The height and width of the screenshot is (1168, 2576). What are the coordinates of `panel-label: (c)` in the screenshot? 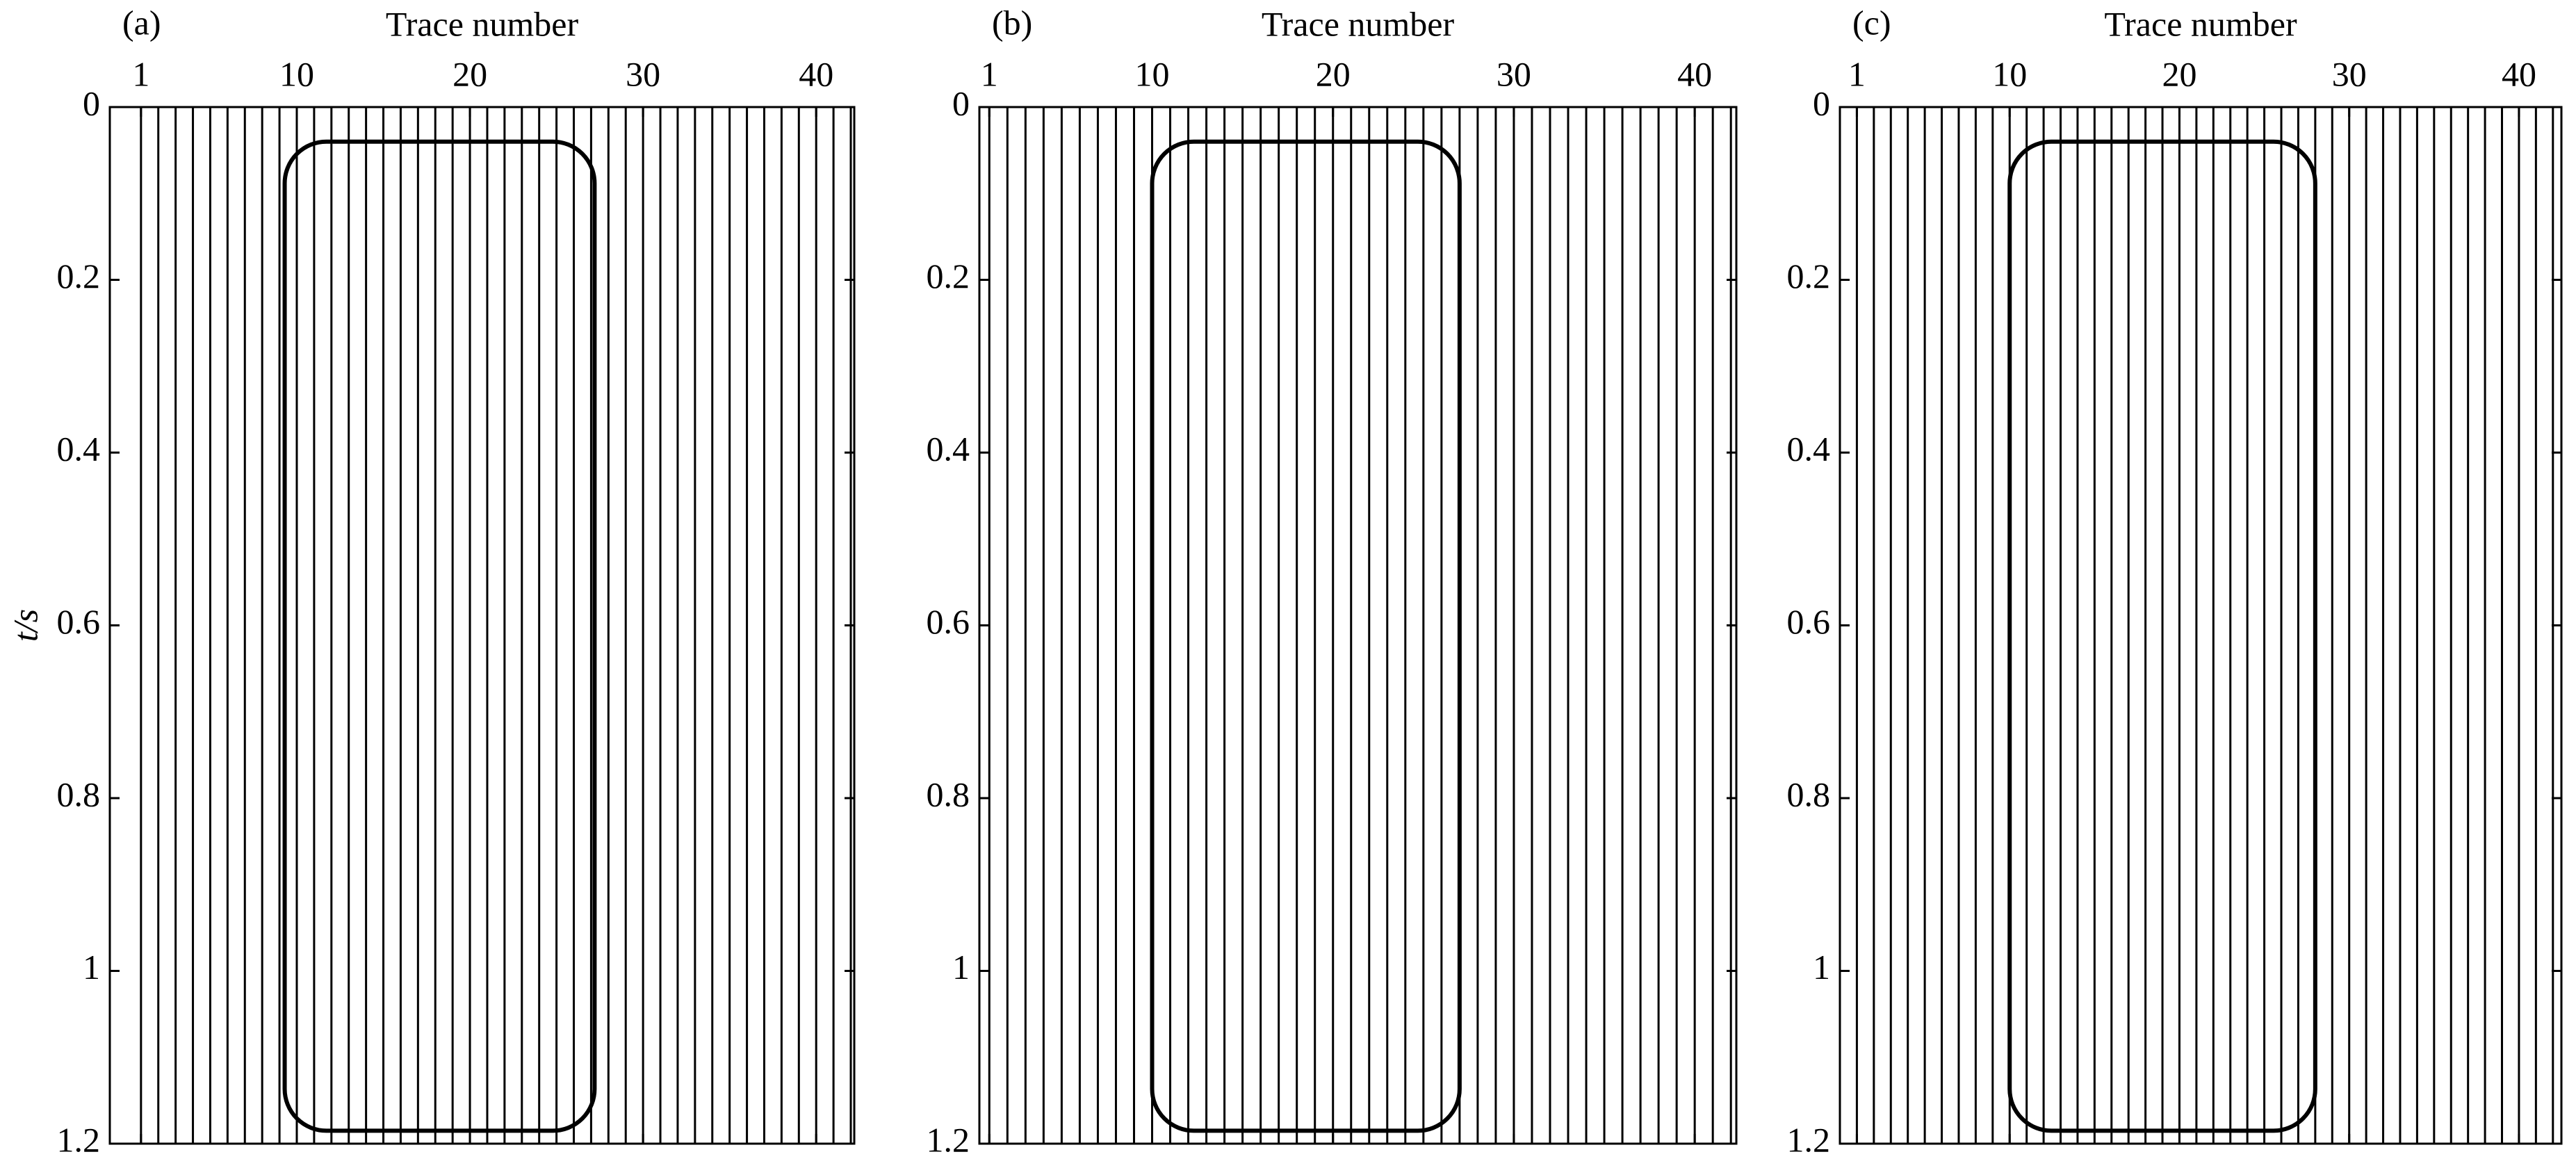 It's located at (1871, 22).